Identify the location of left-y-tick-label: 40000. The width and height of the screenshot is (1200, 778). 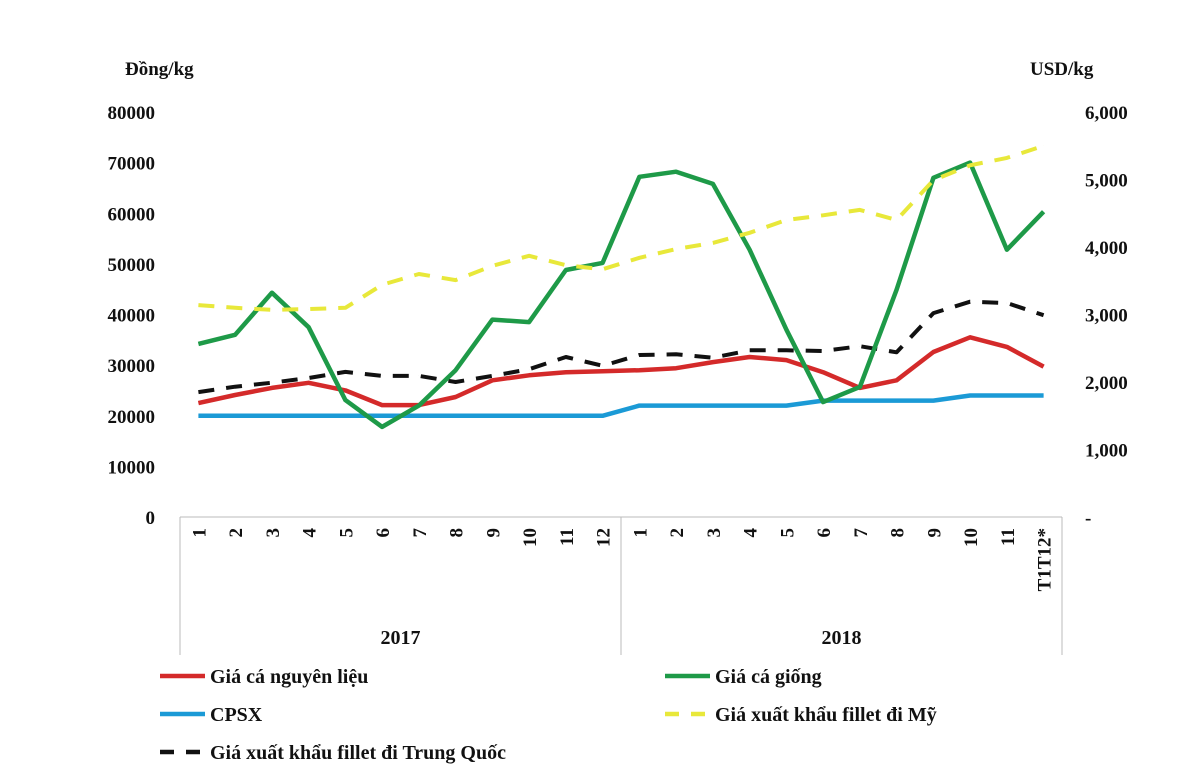
(132, 316).